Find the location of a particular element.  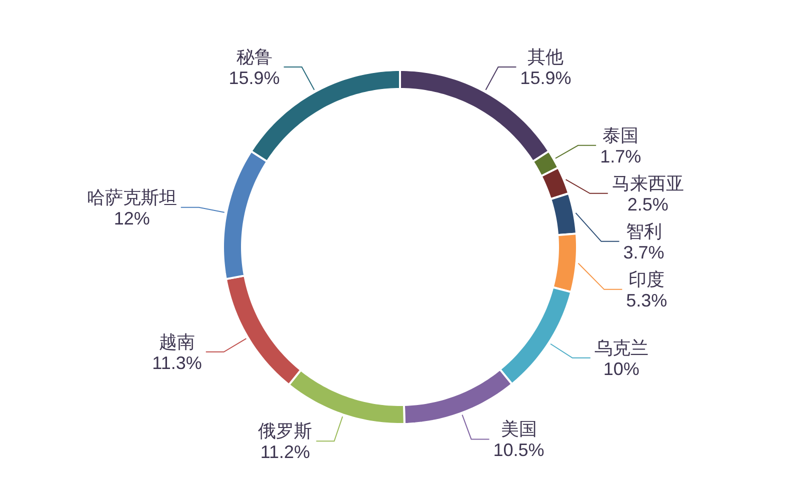

slice-label: 马来西亚 is located at coordinates (648, 183).